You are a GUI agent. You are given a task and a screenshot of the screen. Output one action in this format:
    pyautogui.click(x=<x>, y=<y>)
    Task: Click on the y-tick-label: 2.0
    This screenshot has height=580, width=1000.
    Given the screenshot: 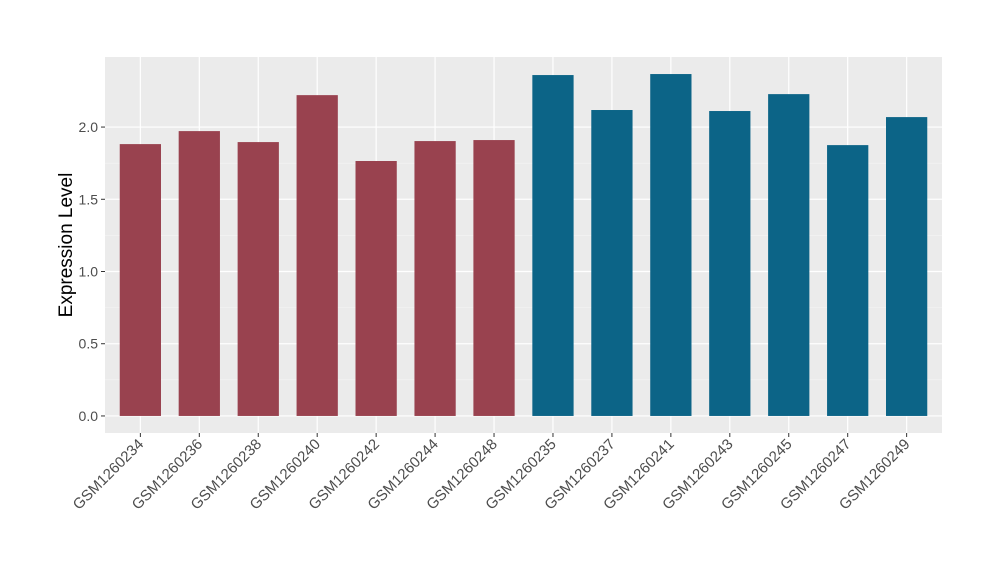 What is the action you would take?
    pyautogui.click(x=89, y=127)
    